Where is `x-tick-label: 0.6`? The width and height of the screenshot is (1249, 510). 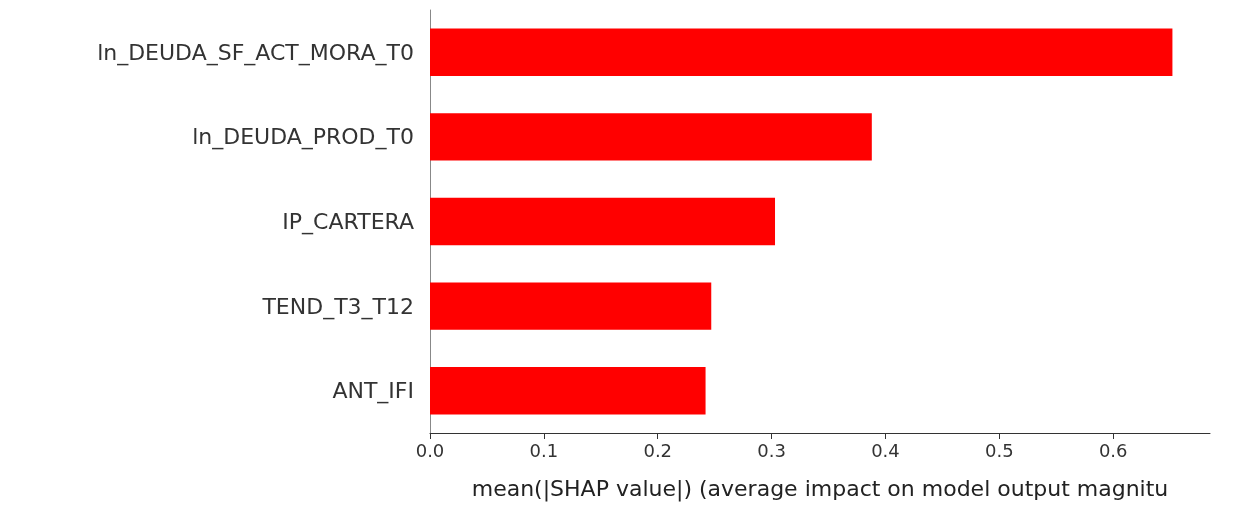 x-tick-label: 0.6 is located at coordinates (1113, 450).